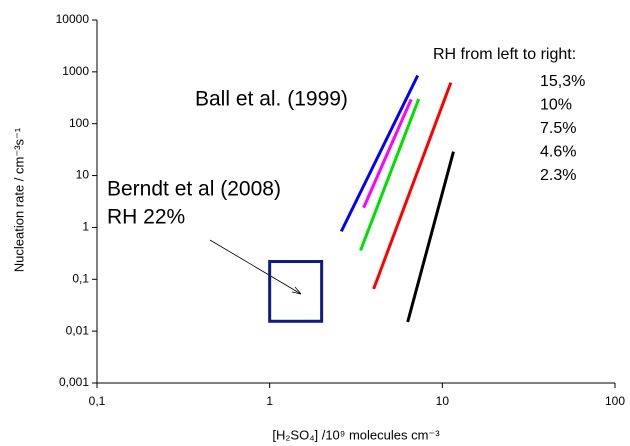 The height and width of the screenshot is (446, 630). What do you see at coordinates (74, 382) in the screenshot?
I see `y-tick-label: 0,001` at bounding box center [74, 382].